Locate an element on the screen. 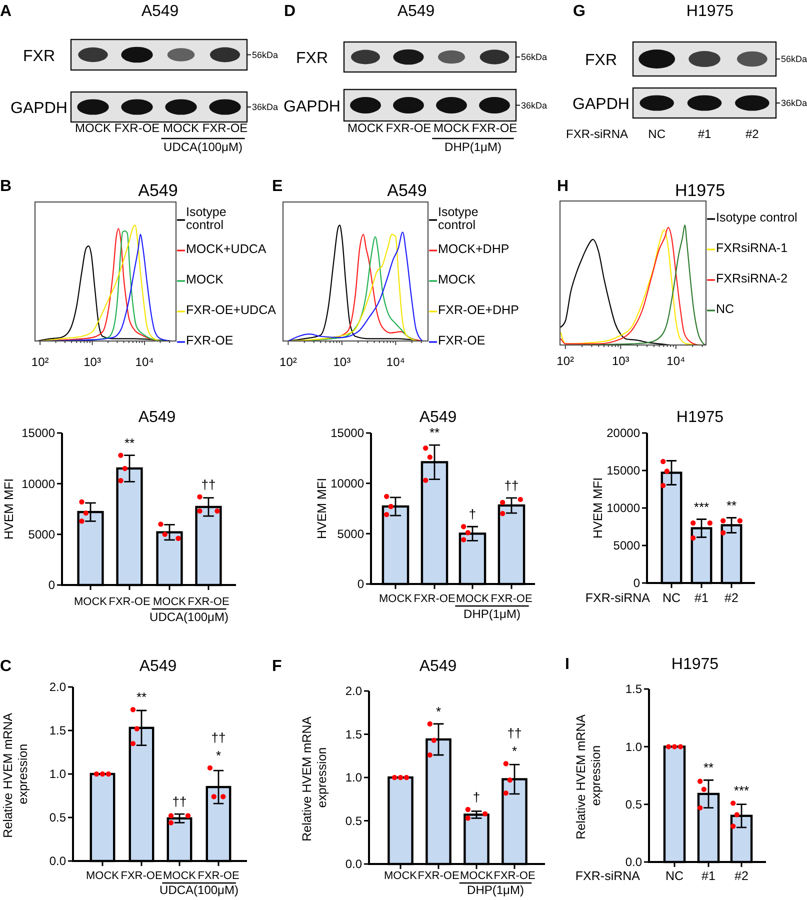 The image size is (807, 900). text: A is located at coordinates (6, 11).